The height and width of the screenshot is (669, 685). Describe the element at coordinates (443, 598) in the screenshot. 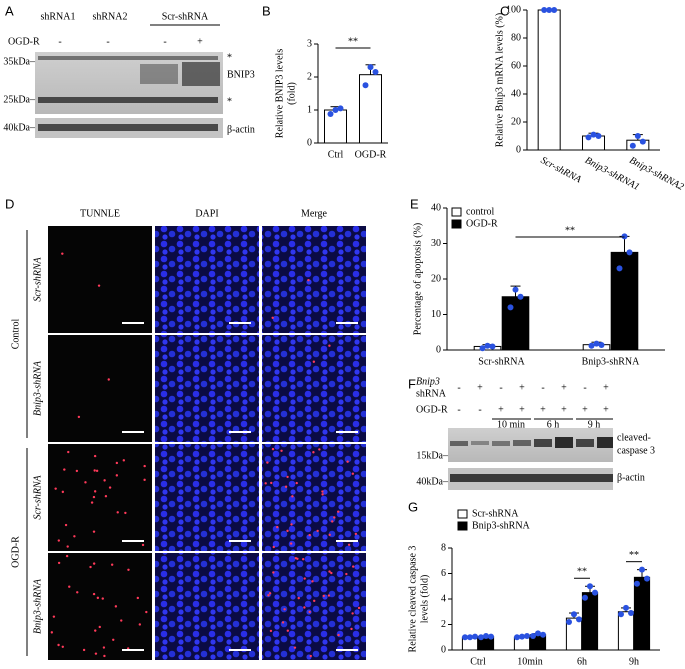

I see `y-tick-label: 4` at that location.